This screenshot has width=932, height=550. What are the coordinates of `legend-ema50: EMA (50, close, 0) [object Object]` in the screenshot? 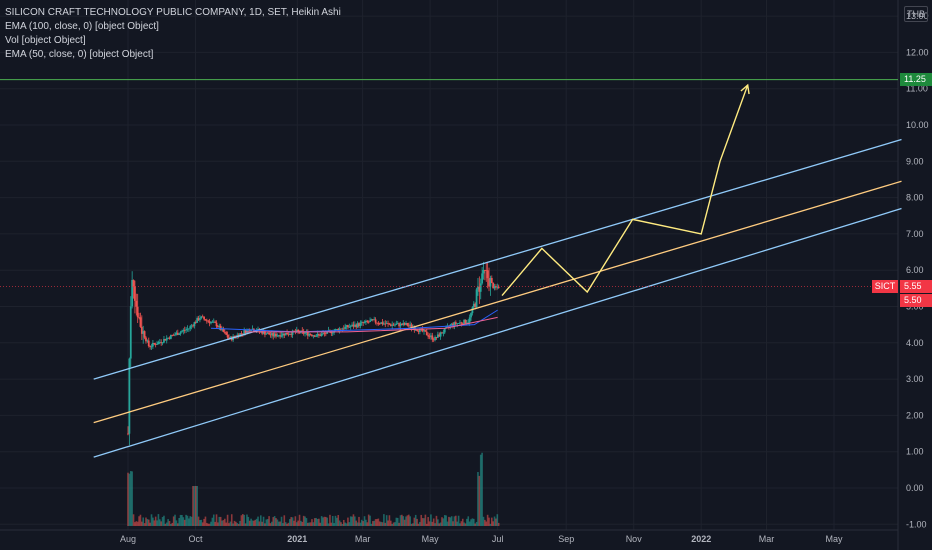 It's located at (79, 54).